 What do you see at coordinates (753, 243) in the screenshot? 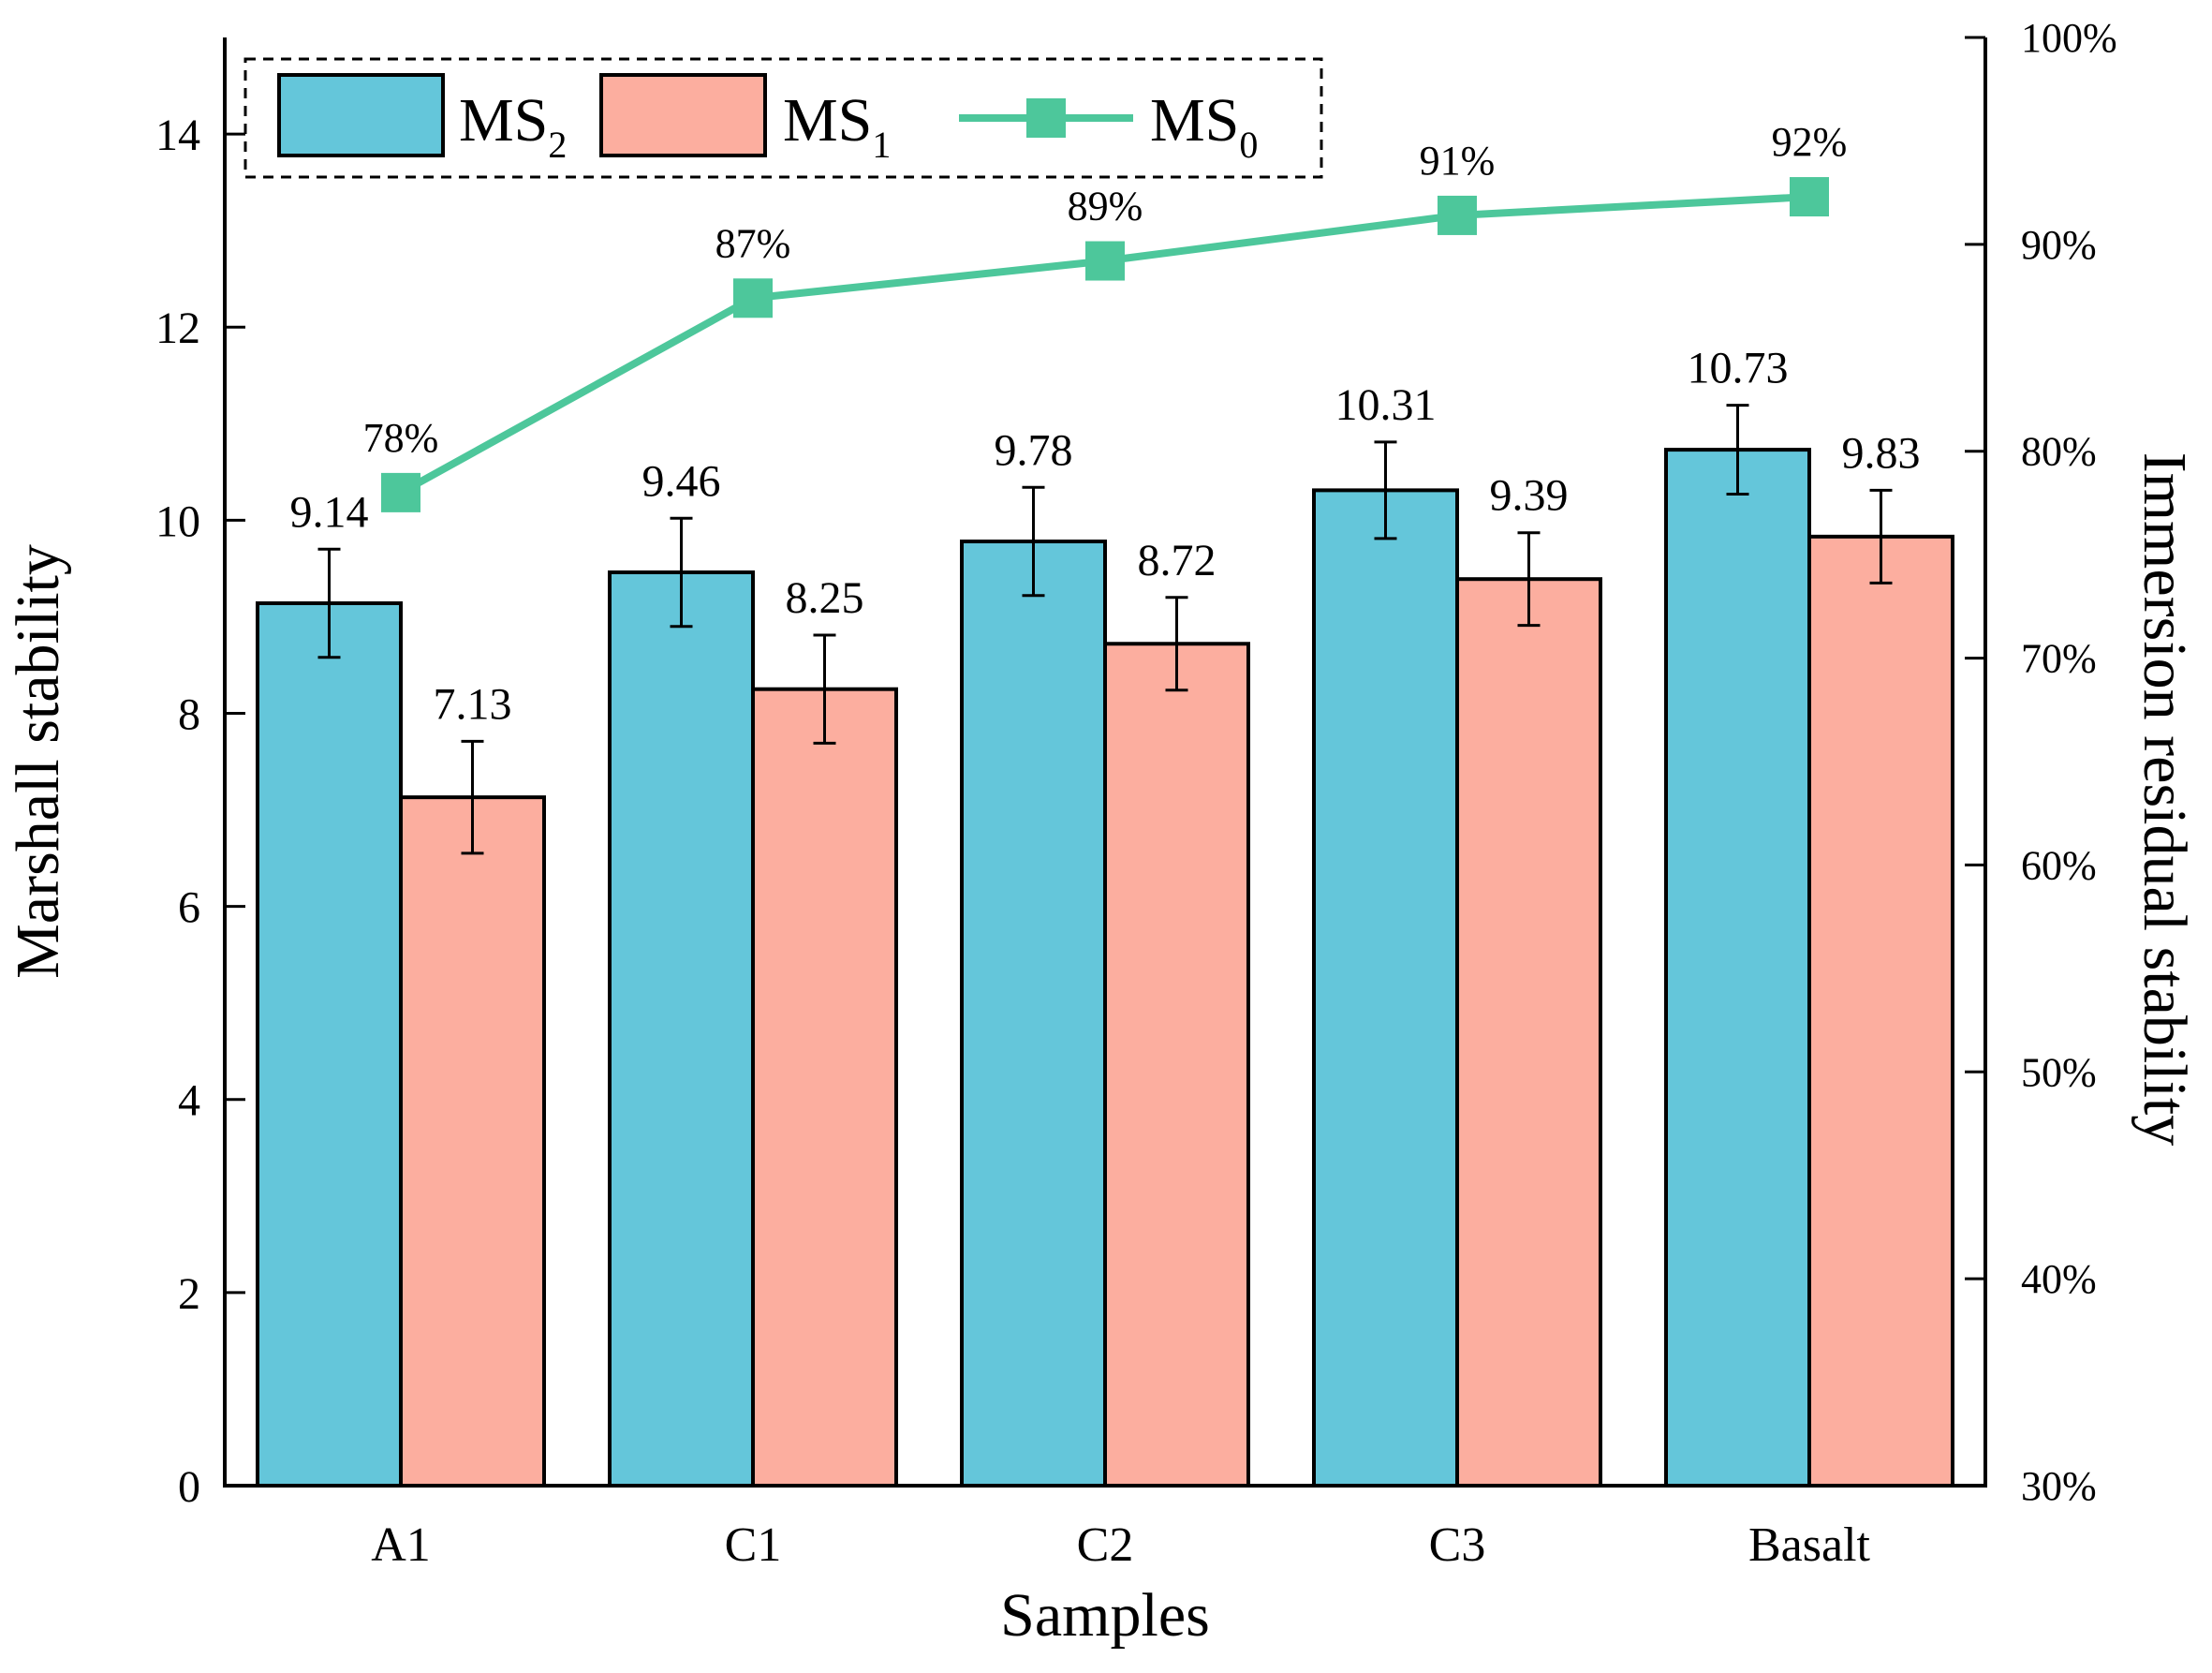
I see `ms0-value-label: 87%` at bounding box center [753, 243].